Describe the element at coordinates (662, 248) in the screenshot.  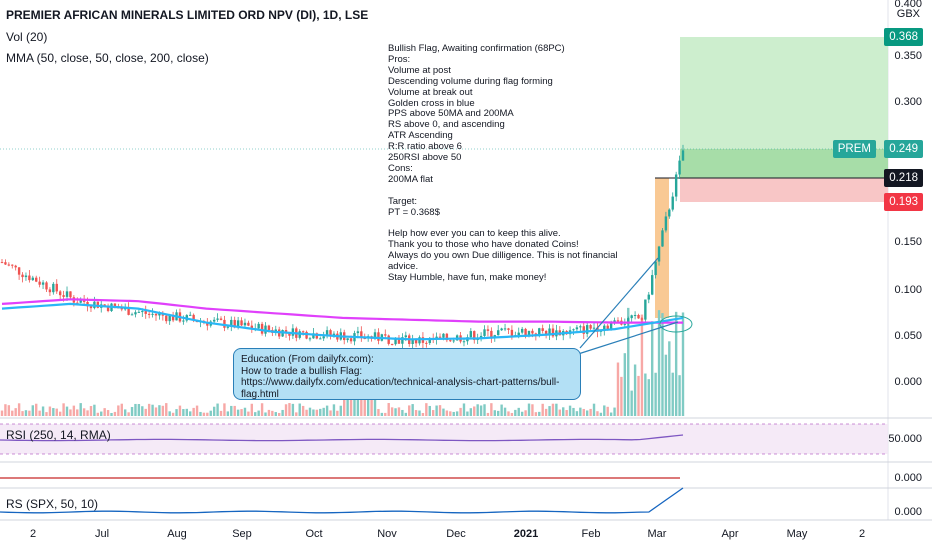
I see `flag-pole-box` at that location.